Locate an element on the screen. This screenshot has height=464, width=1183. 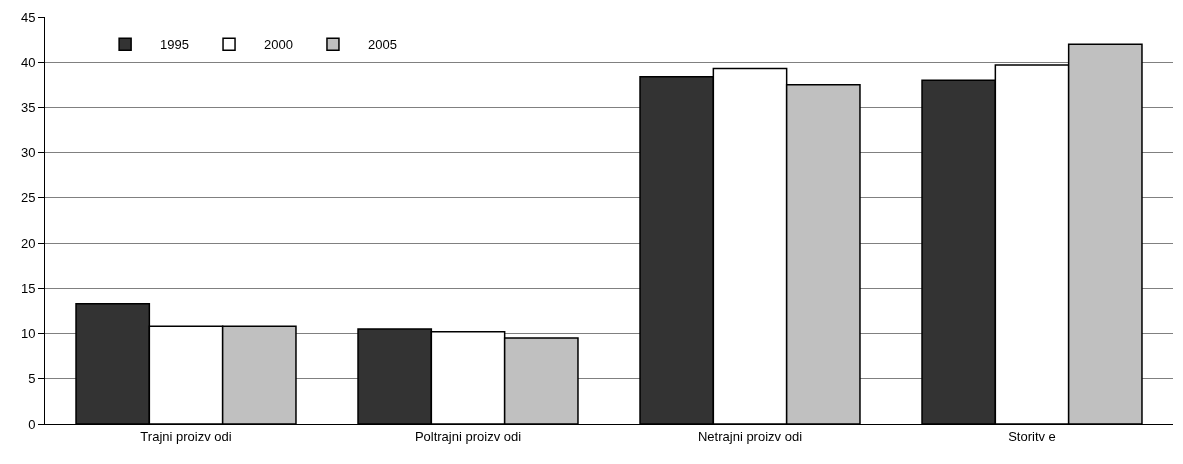
y-tick-label: 20 is located at coordinates (28, 243).